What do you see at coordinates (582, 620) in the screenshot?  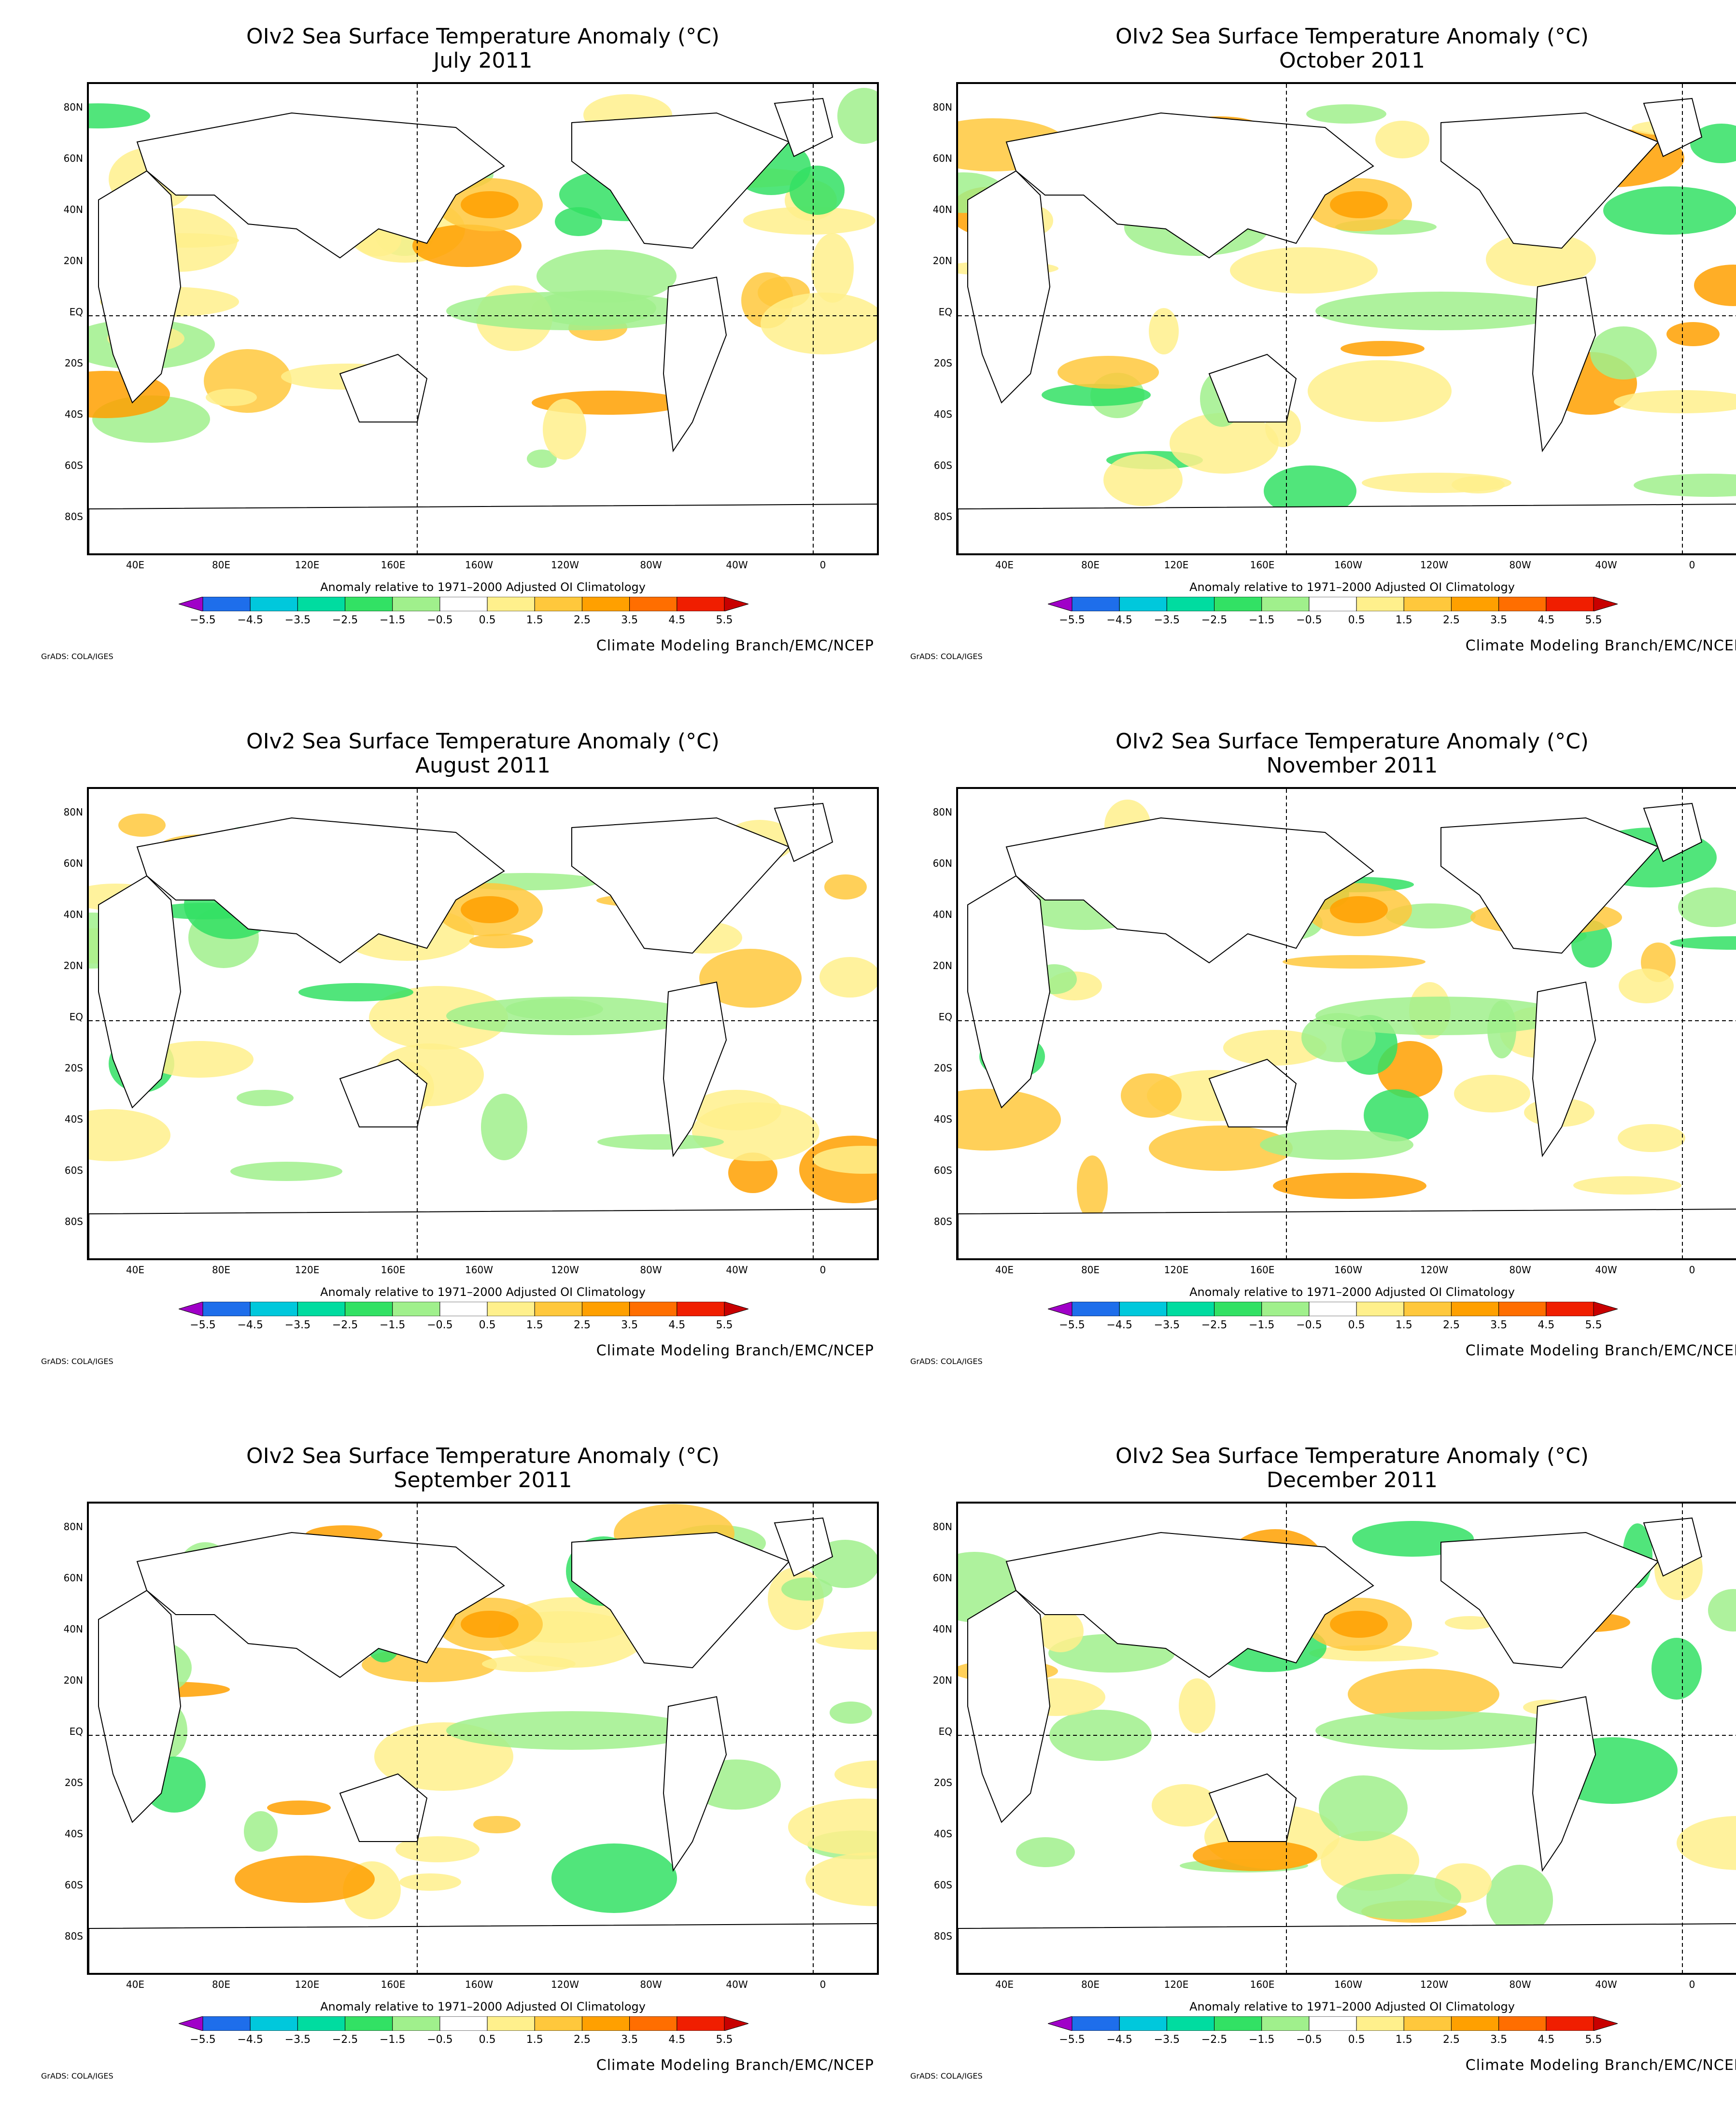 I see `colorbar-tick: 2.5` at bounding box center [582, 620].